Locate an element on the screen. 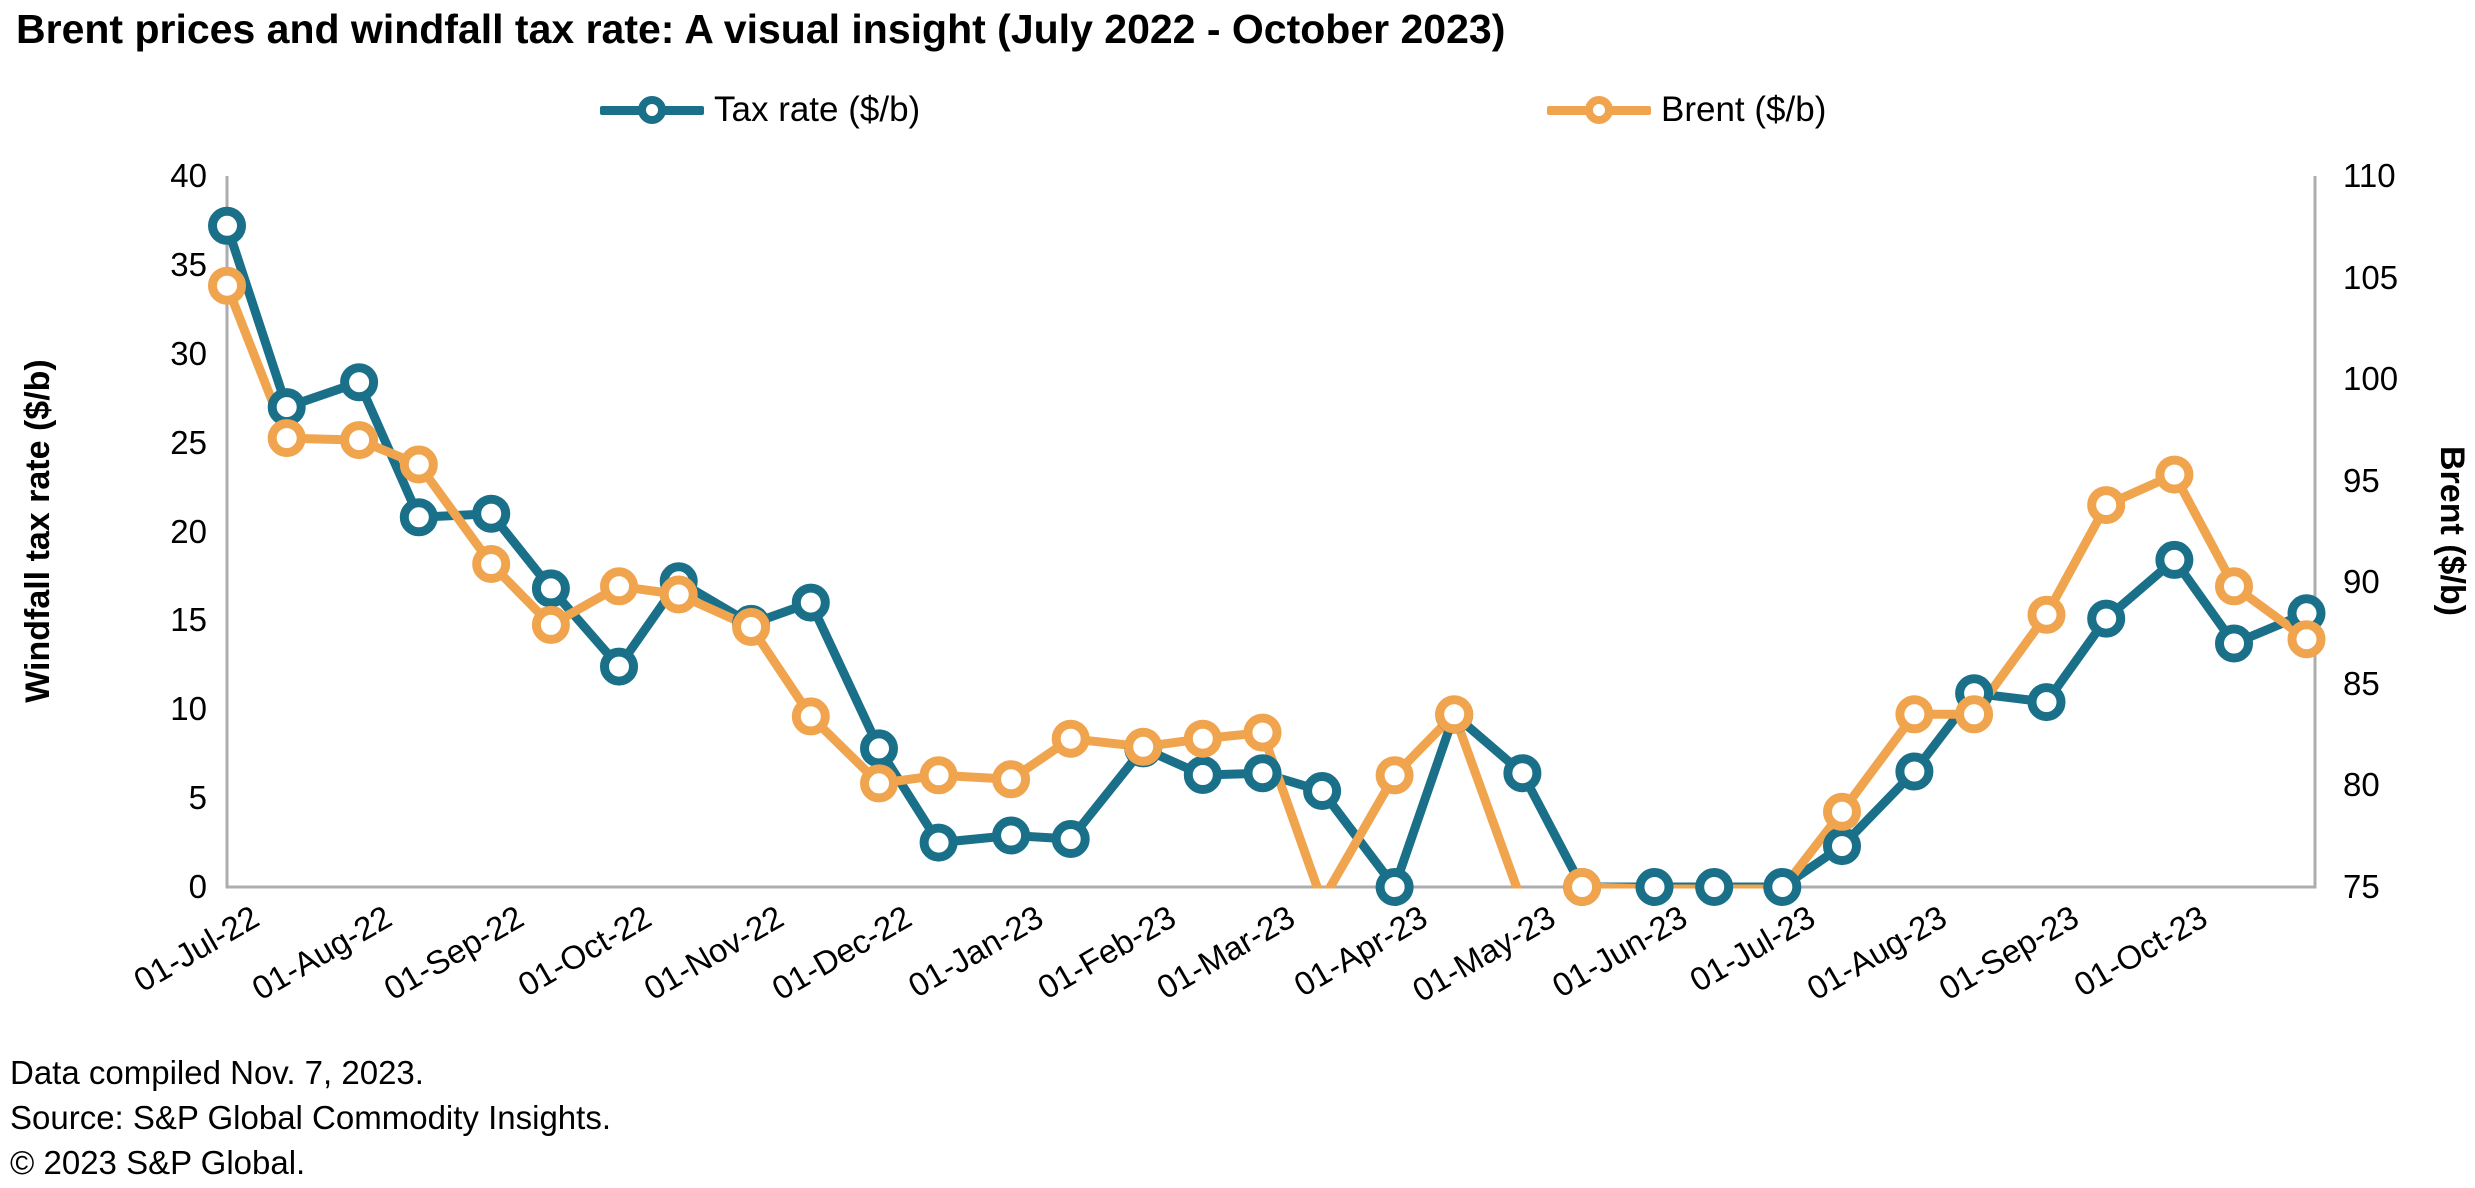  y-axis-right-tick-label: 85 is located at coordinates (2361, 683).